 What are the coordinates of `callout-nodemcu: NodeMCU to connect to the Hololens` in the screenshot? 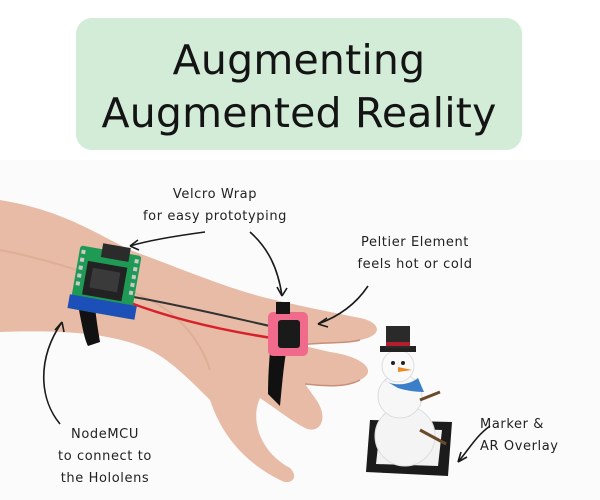 It's located at (105, 457).